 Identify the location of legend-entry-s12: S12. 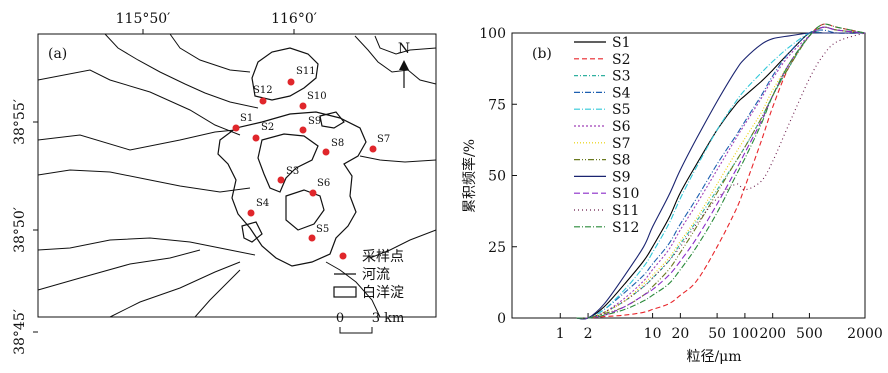
(625, 228).